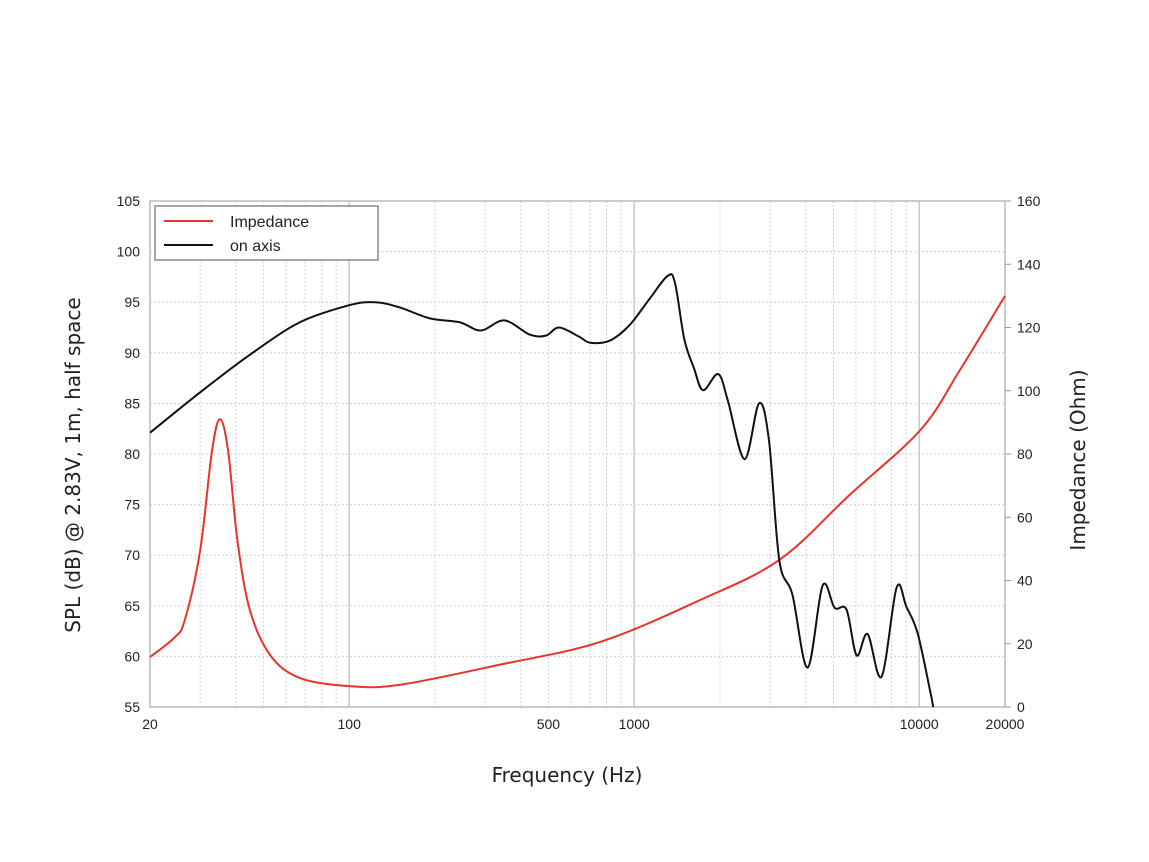 The width and height of the screenshot is (1149, 862). Describe the element at coordinates (150, 724) in the screenshot. I see `x-tick-label: 20` at that location.